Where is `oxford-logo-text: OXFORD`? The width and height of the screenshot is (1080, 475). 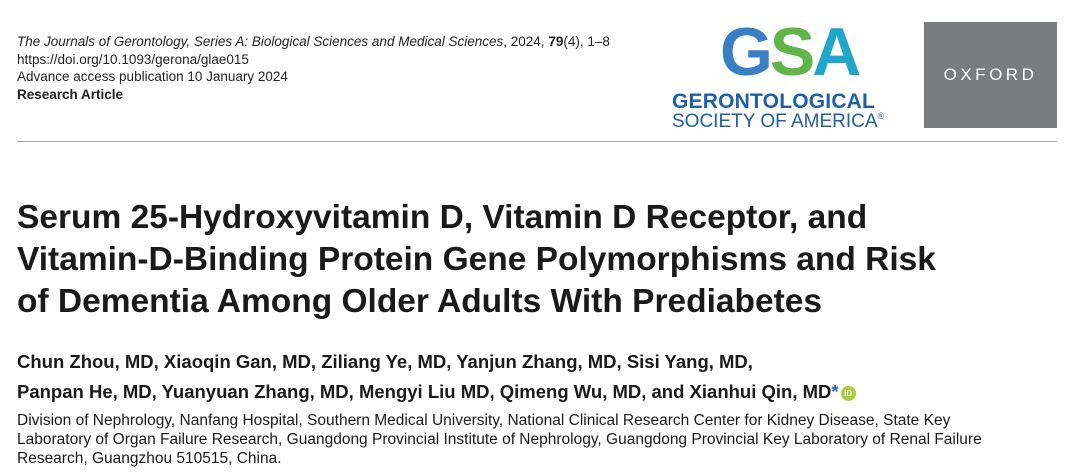
oxford-logo-text: OXFORD is located at coordinates (990, 74).